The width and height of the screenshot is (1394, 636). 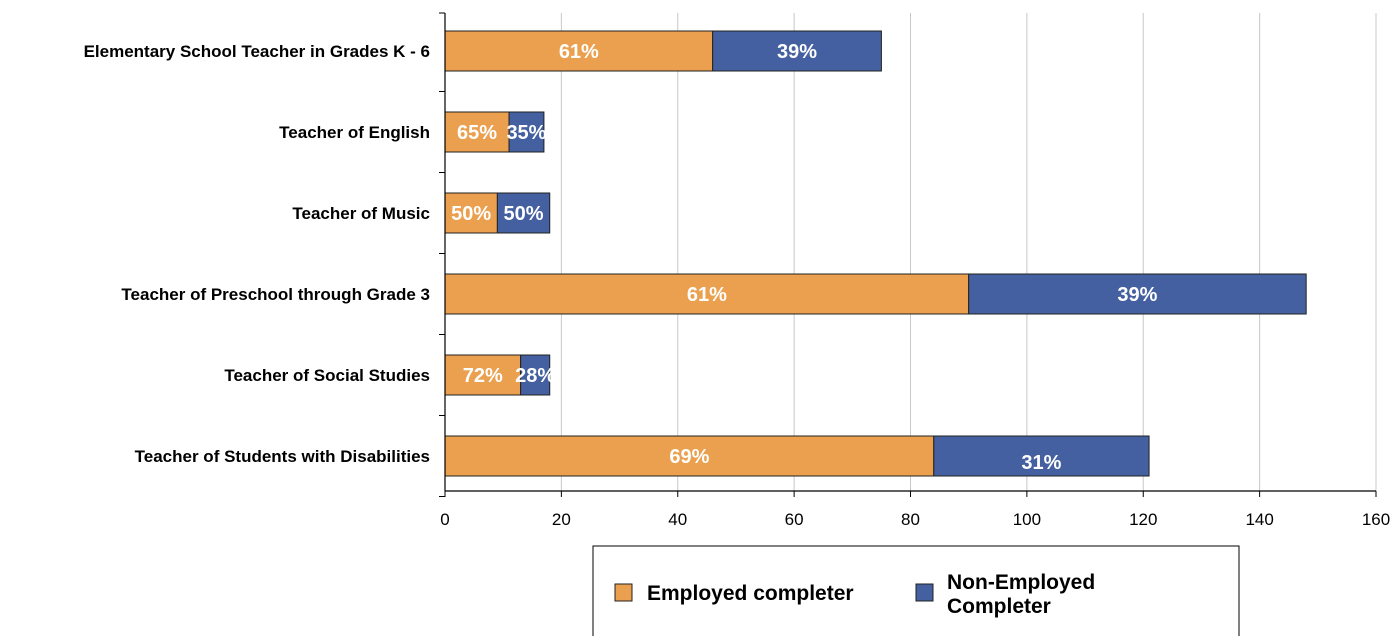 I want to click on x-tick-label: 0, so click(x=444, y=519).